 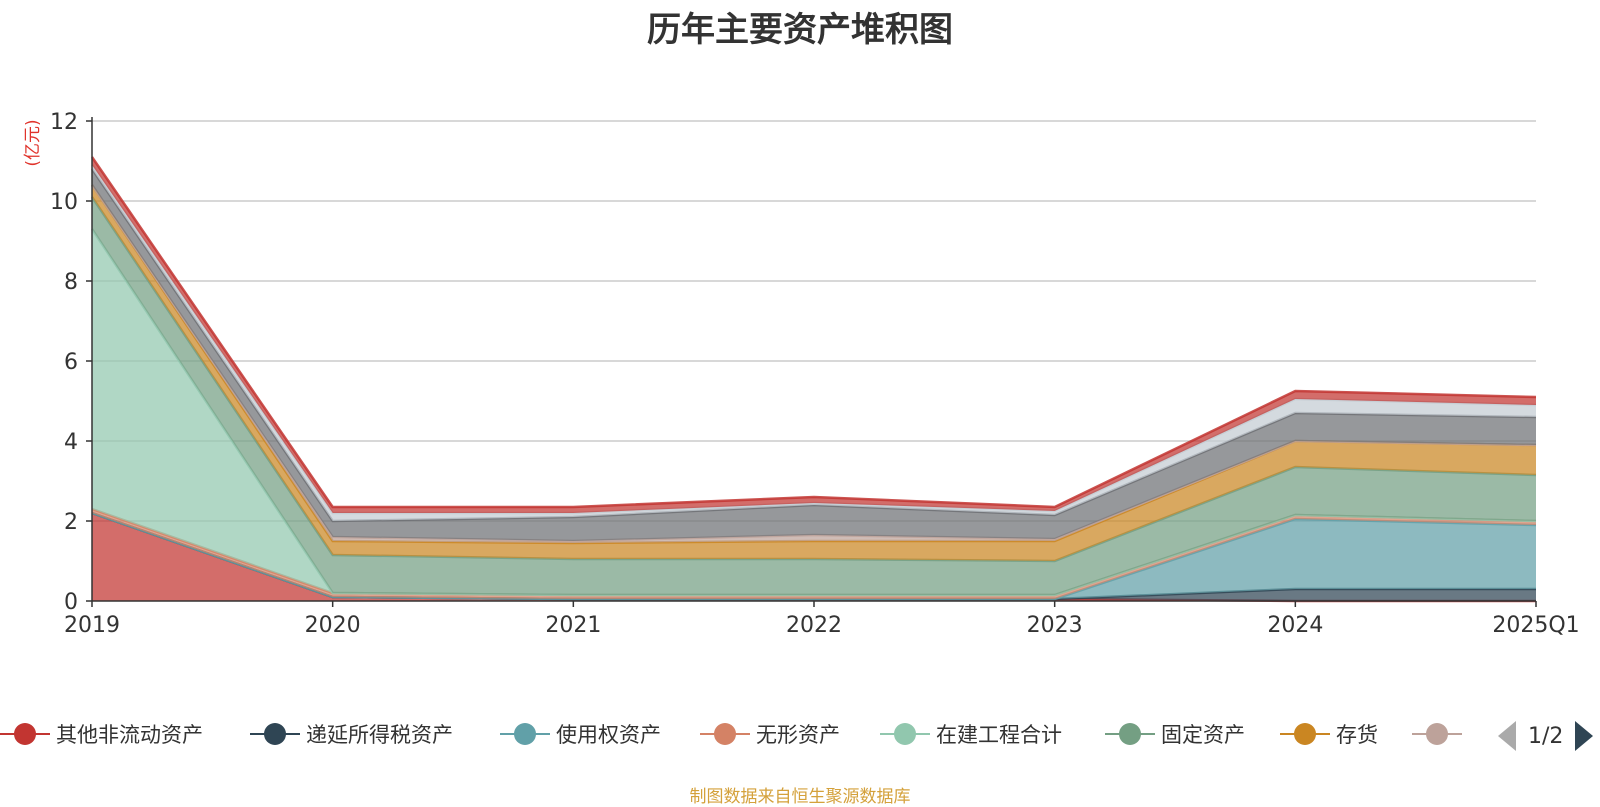 What do you see at coordinates (1203, 735) in the screenshot?
I see `legend-label: 固定资产` at bounding box center [1203, 735].